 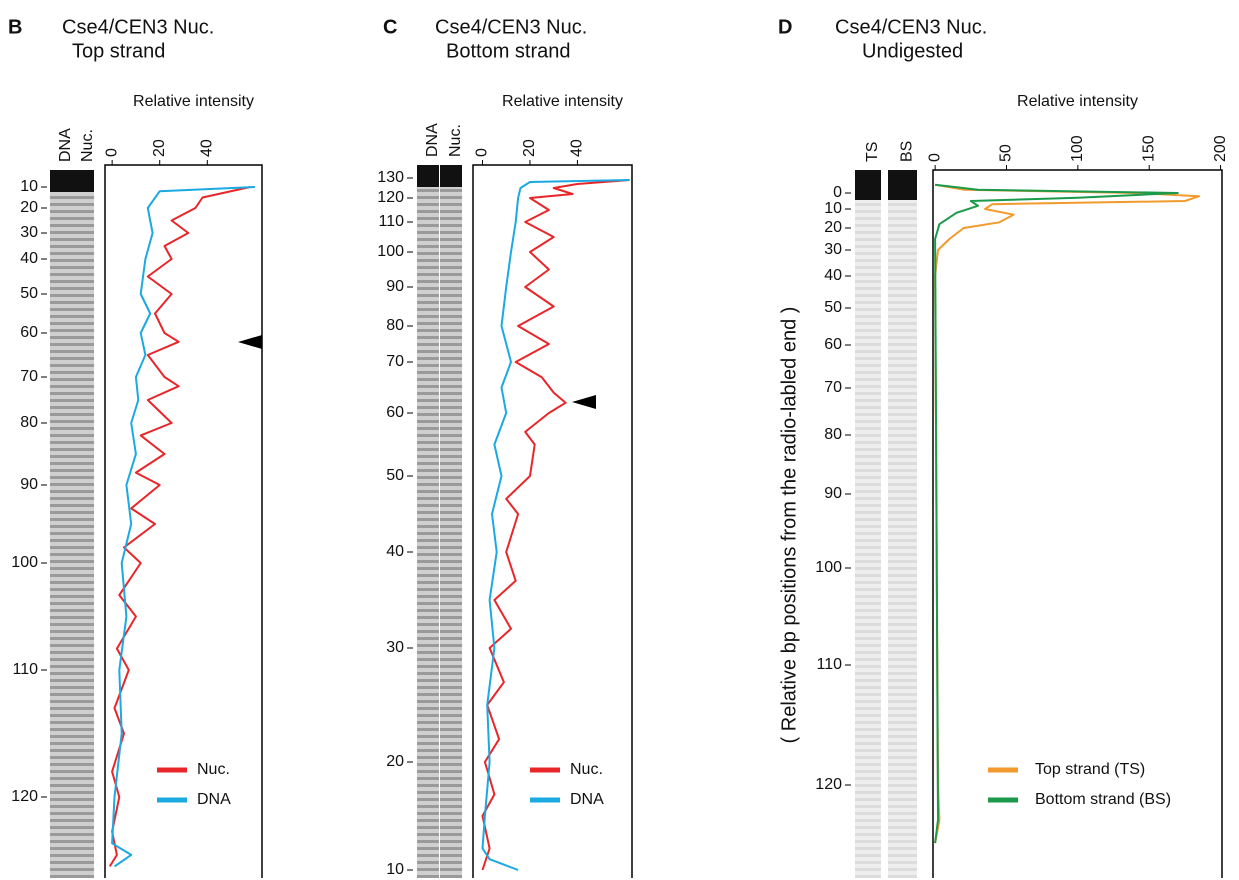 What do you see at coordinates (390, 27) in the screenshot?
I see `panel-letter: C` at bounding box center [390, 27].